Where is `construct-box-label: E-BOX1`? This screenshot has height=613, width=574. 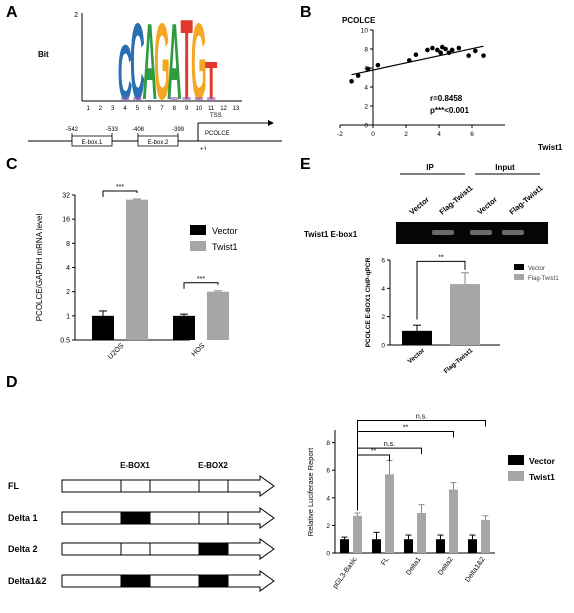 construct-box-label: E-BOX1 is located at coordinates (135, 465).